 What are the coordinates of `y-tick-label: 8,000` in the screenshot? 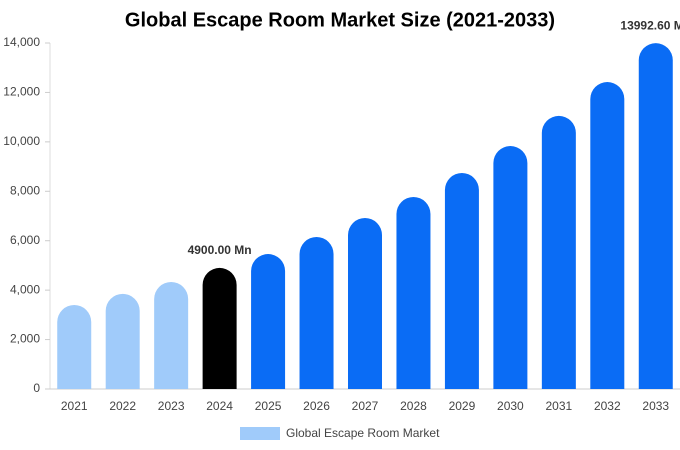 It's located at (25, 190).